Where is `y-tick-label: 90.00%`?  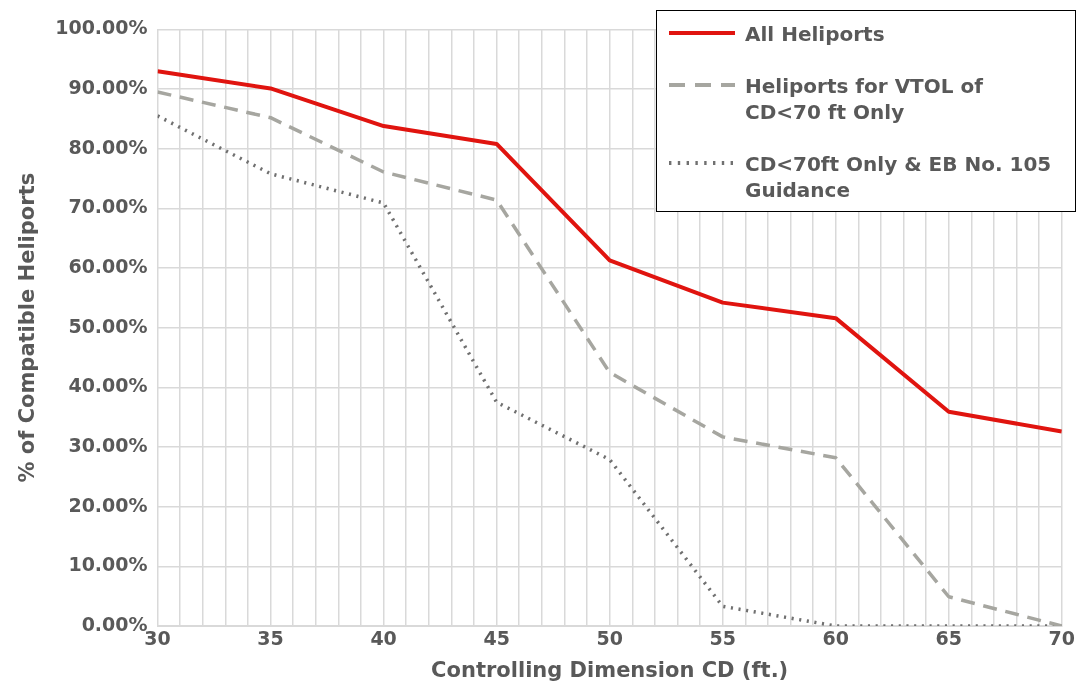
y-tick-label: 90.00% is located at coordinates (108, 87).